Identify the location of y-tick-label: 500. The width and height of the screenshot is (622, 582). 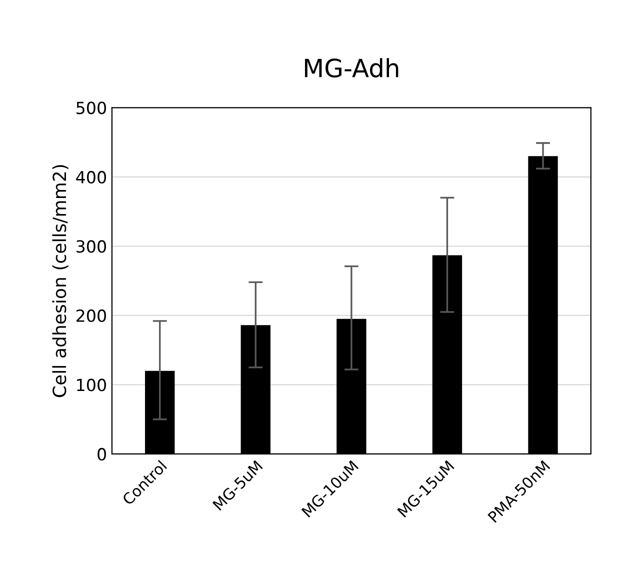
(91, 108).